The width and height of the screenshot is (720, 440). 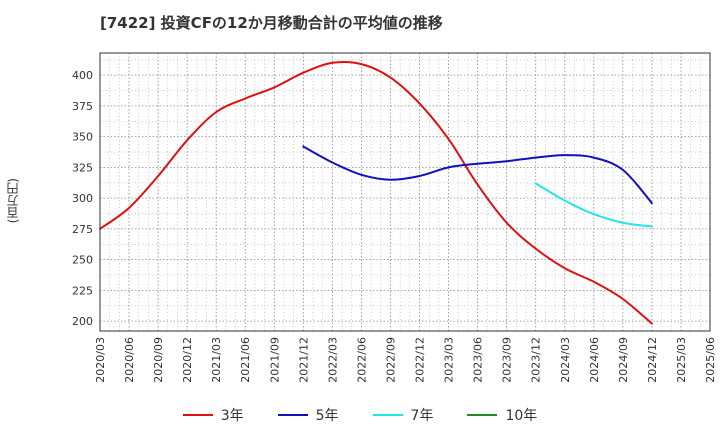 What do you see at coordinates (82, 106) in the screenshot?
I see `y-tick-label: 375` at bounding box center [82, 106].